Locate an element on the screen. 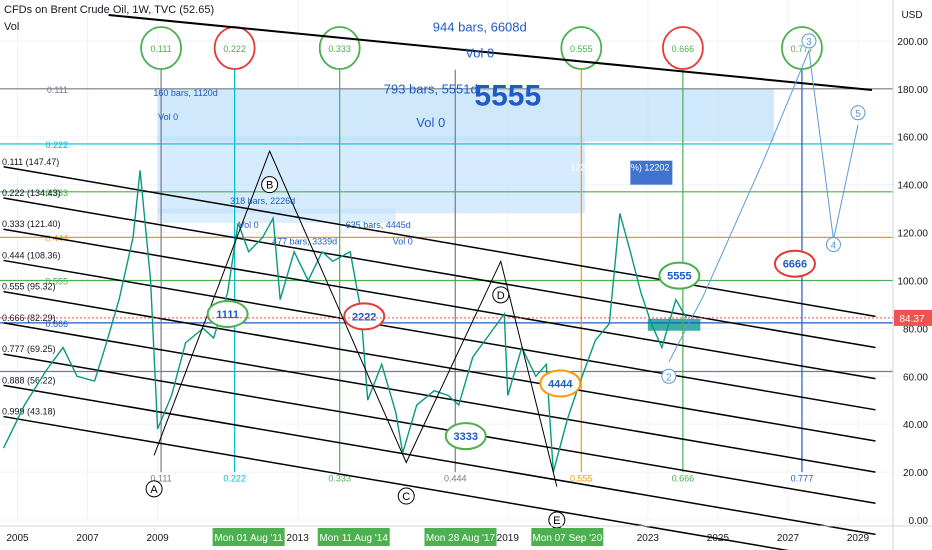 This screenshot has width=932, height=550. circled-number: 4444 is located at coordinates (560, 384).